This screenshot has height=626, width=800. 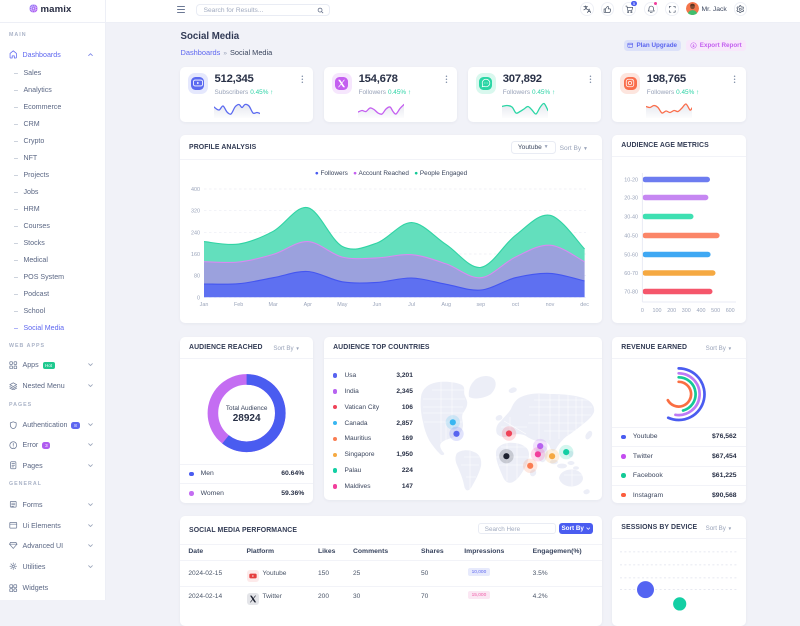 What do you see at coordinates (715, 311) in the screenshot?
I see `svg-text: 500` at bounding box center [715, 311].